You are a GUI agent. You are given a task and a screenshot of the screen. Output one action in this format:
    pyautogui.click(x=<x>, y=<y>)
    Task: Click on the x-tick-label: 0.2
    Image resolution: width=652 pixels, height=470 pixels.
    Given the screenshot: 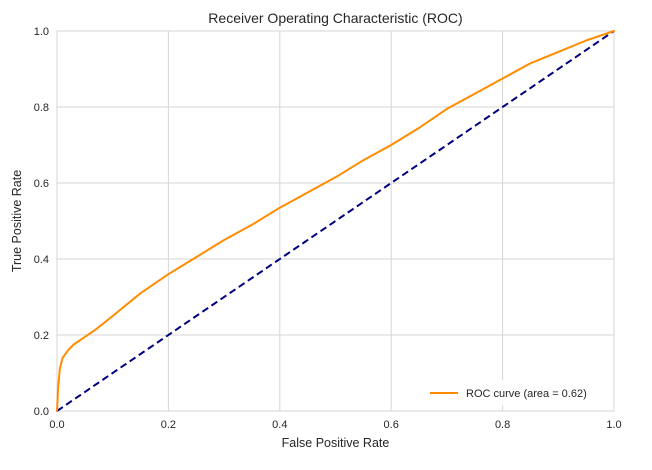 What is the action you would take?
    pyautogui.click(x=168, y=425)
    